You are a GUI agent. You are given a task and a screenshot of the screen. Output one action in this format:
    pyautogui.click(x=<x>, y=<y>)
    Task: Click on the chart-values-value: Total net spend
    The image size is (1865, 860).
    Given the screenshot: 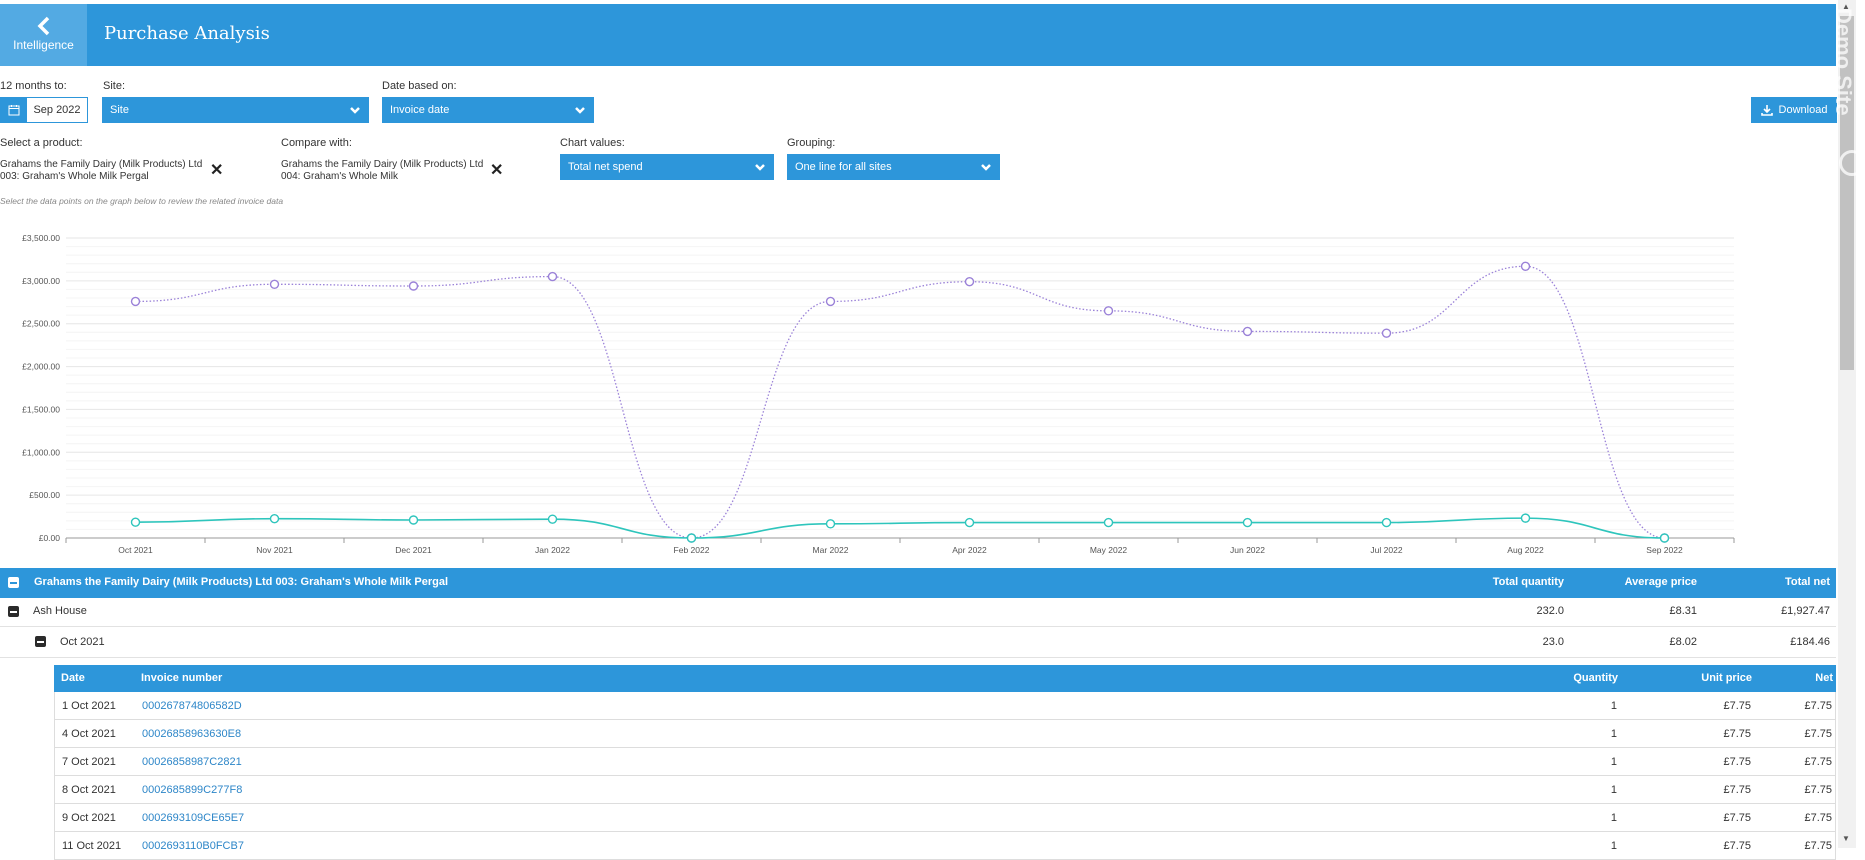 What is the action you would take?
    pyautogui.click(x=605, y=167)
    